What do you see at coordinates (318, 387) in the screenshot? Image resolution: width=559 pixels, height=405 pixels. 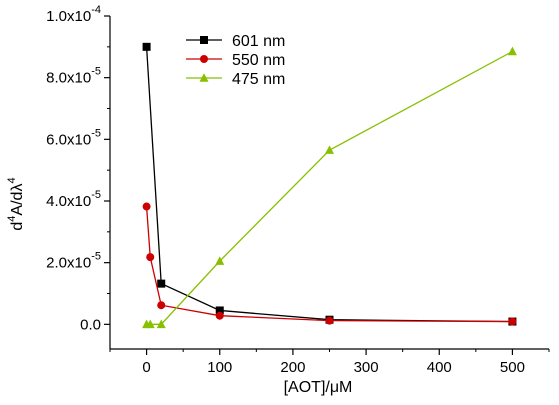 I see `x-axis-label: [AOT]/μM` at bounding box center [318, 387].